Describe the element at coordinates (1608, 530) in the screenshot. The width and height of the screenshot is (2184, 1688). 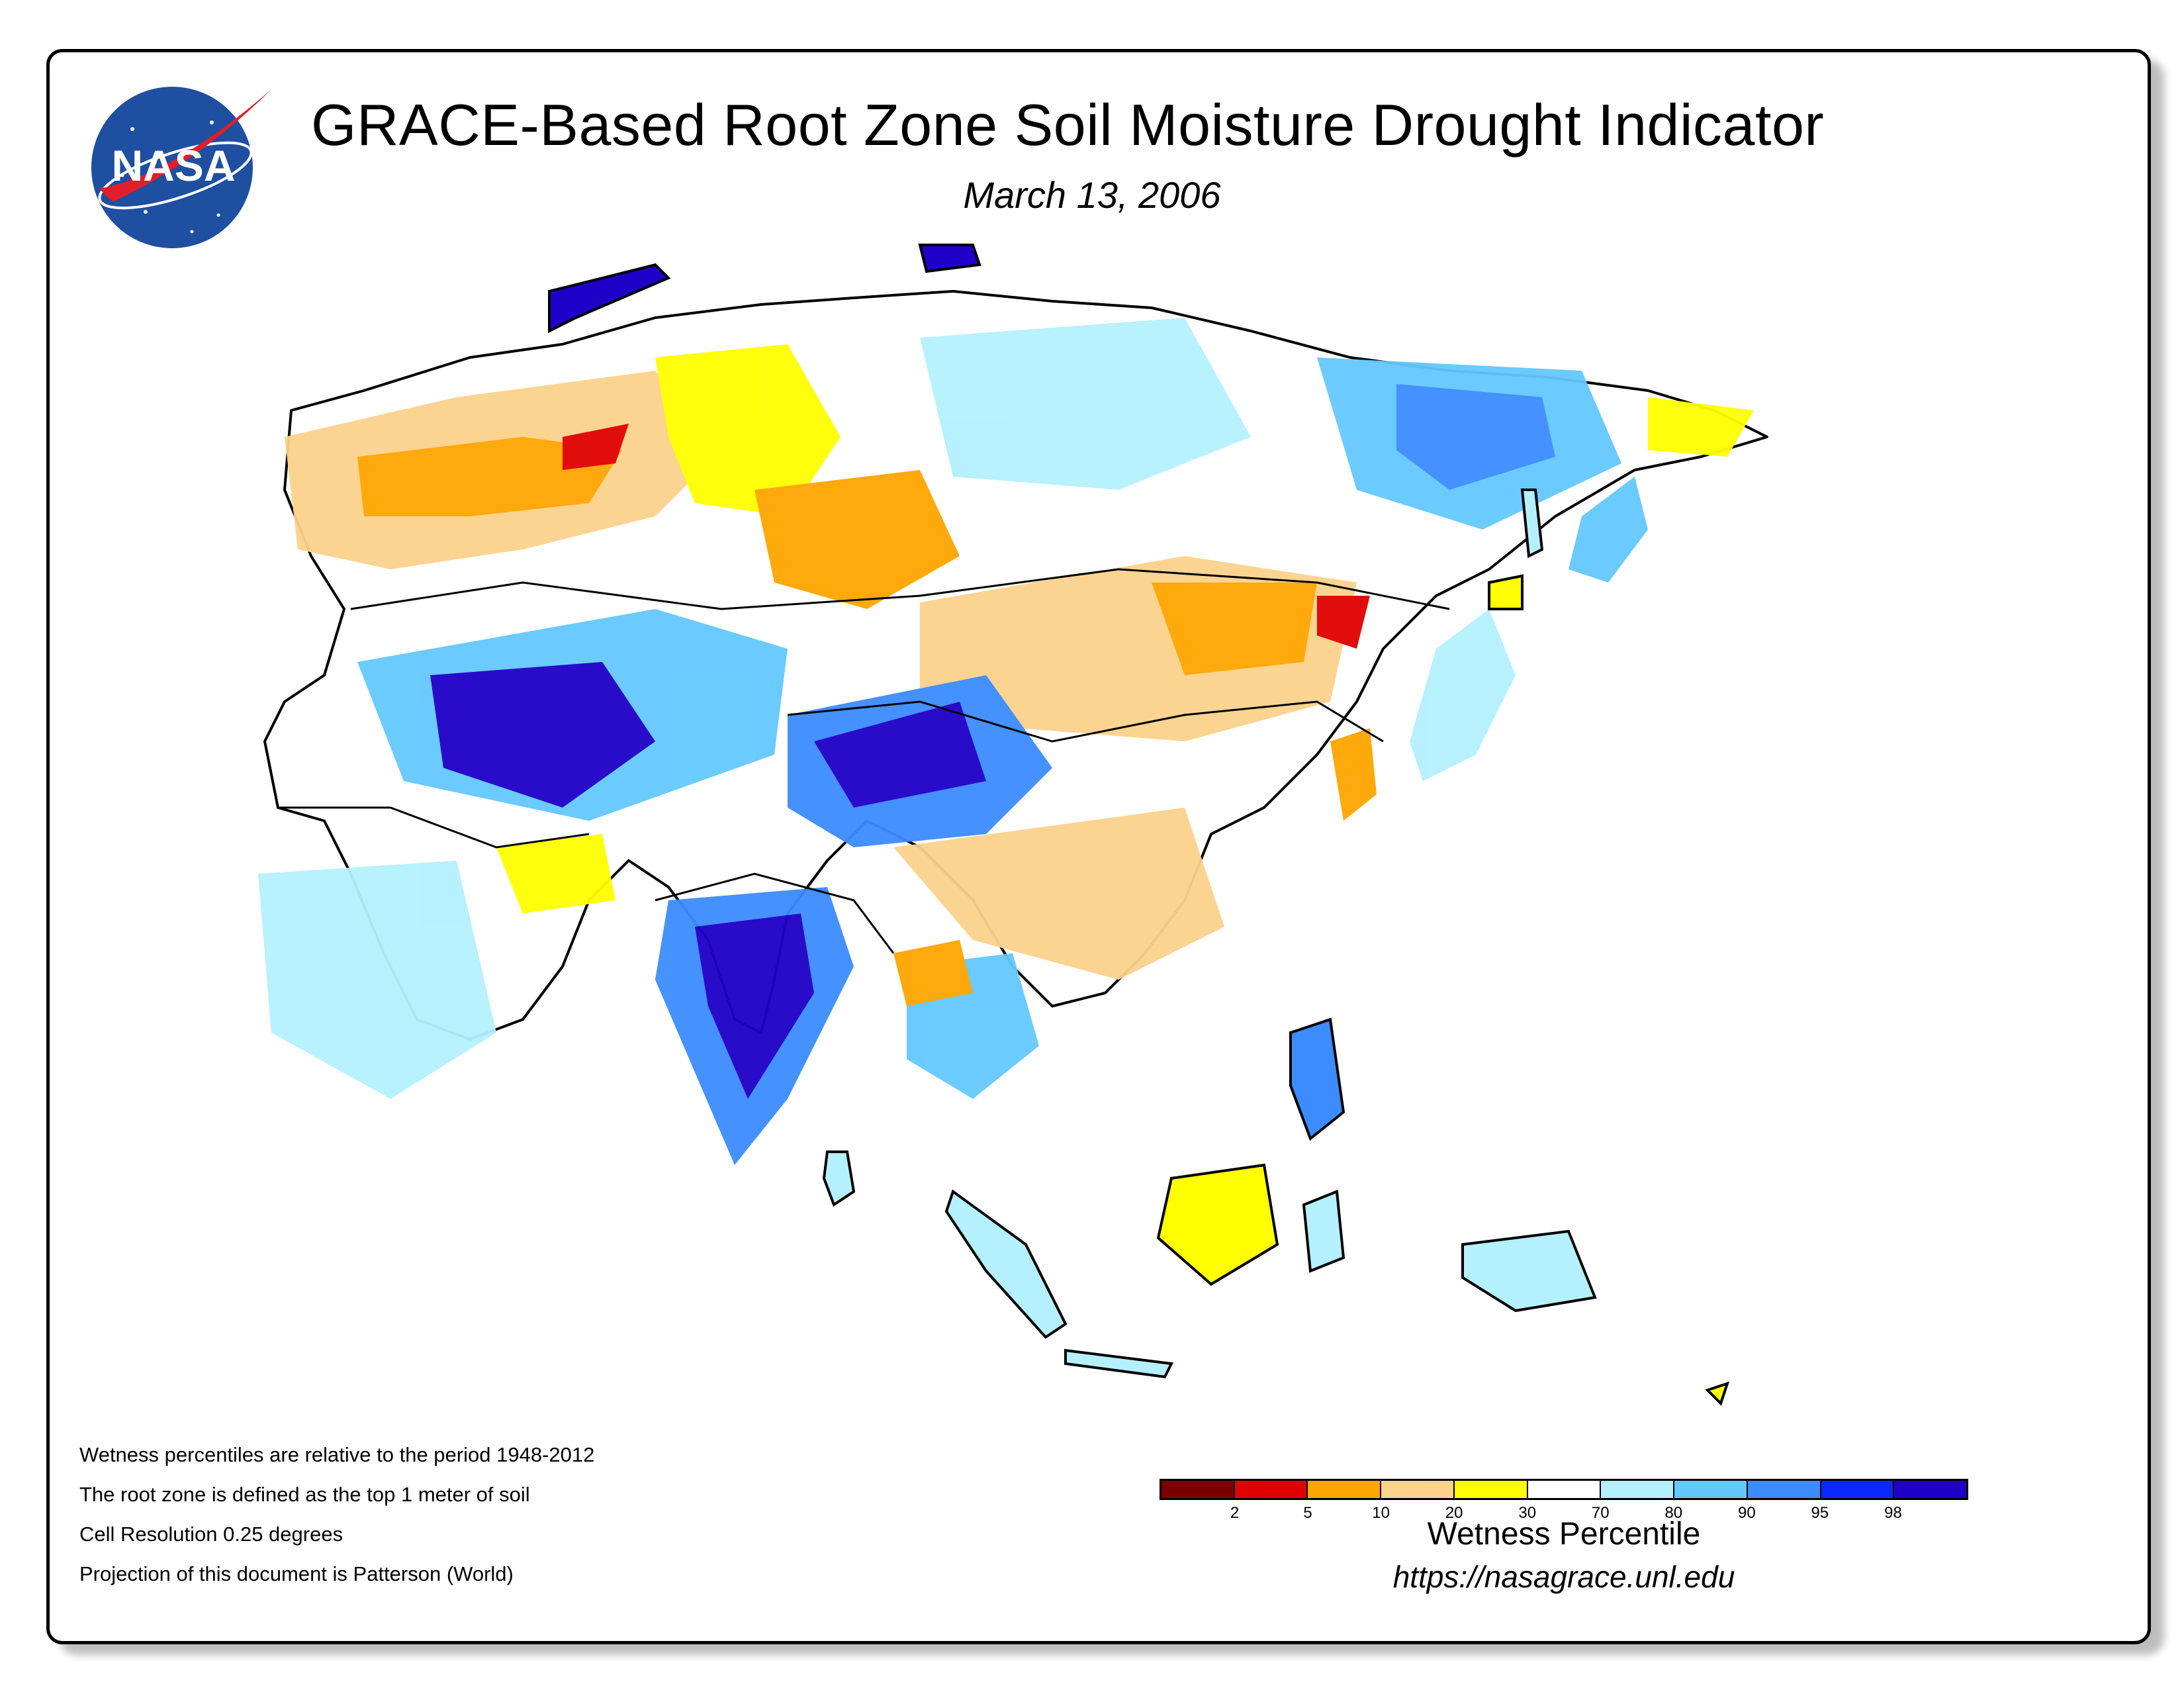
I see `region-kamchatka` at that location.